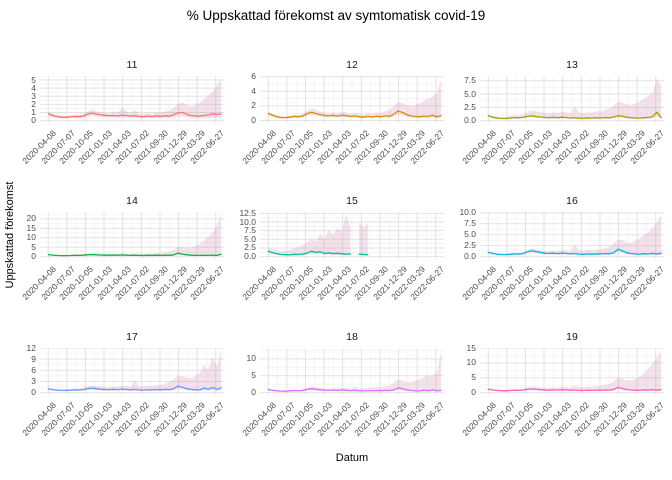 The height and width of the screenshot is (480, 672). I want to click on facet-title-16: 16, so click(572, 201).